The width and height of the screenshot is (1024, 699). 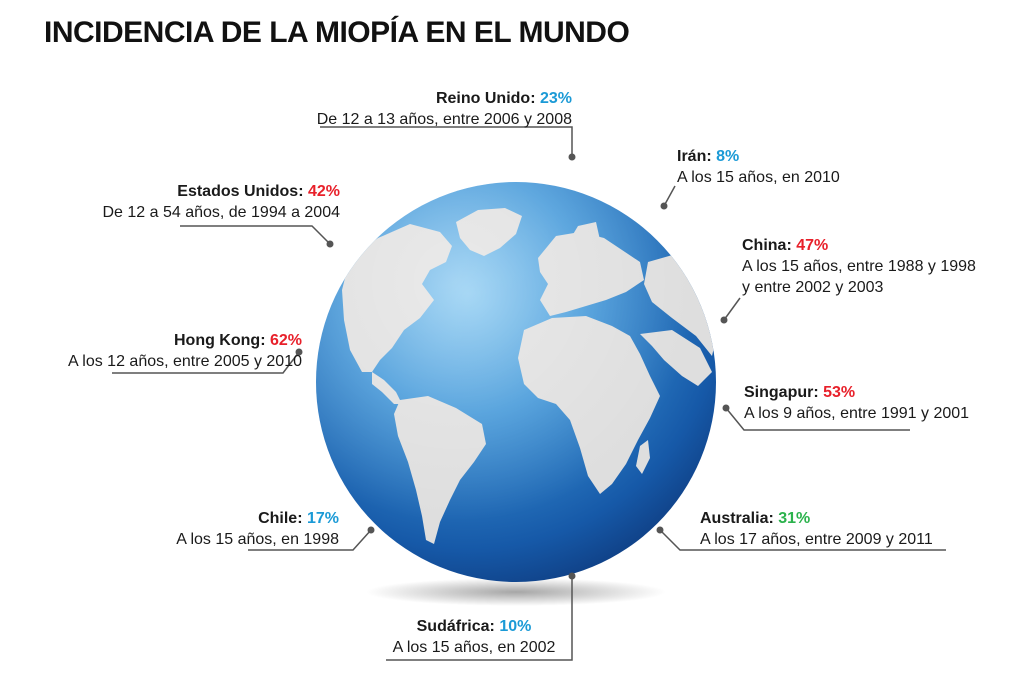 I want to click on iran-heading: Irán: 8%, so click(x=708, y=156).